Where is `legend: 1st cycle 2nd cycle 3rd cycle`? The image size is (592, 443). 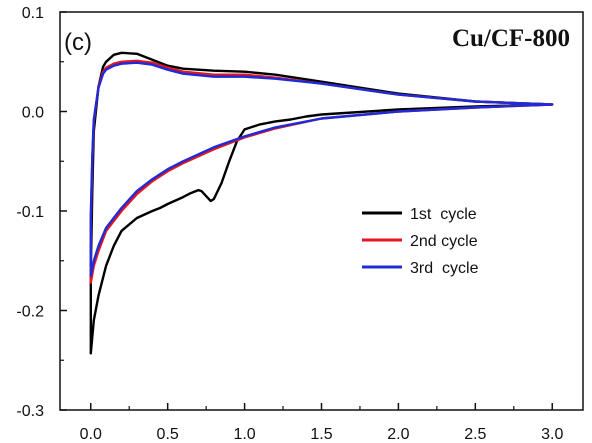
legend: 1st cycle 2nd cycle 3rd cycle is located at coordinates (420, 241).